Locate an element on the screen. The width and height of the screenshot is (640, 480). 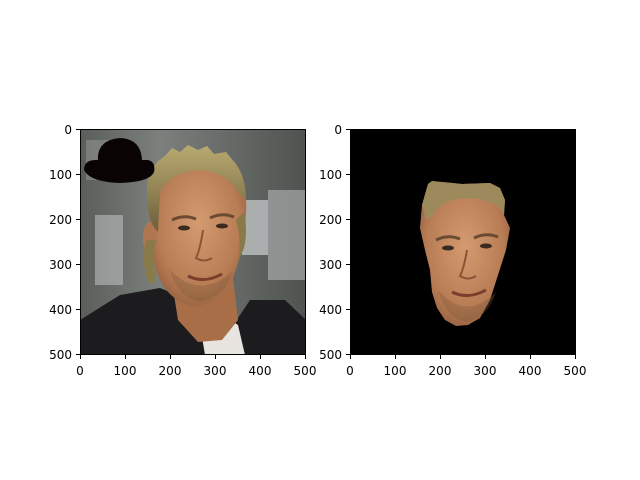
right-x-tick-label: 300 is located at coordinates (485, 371).